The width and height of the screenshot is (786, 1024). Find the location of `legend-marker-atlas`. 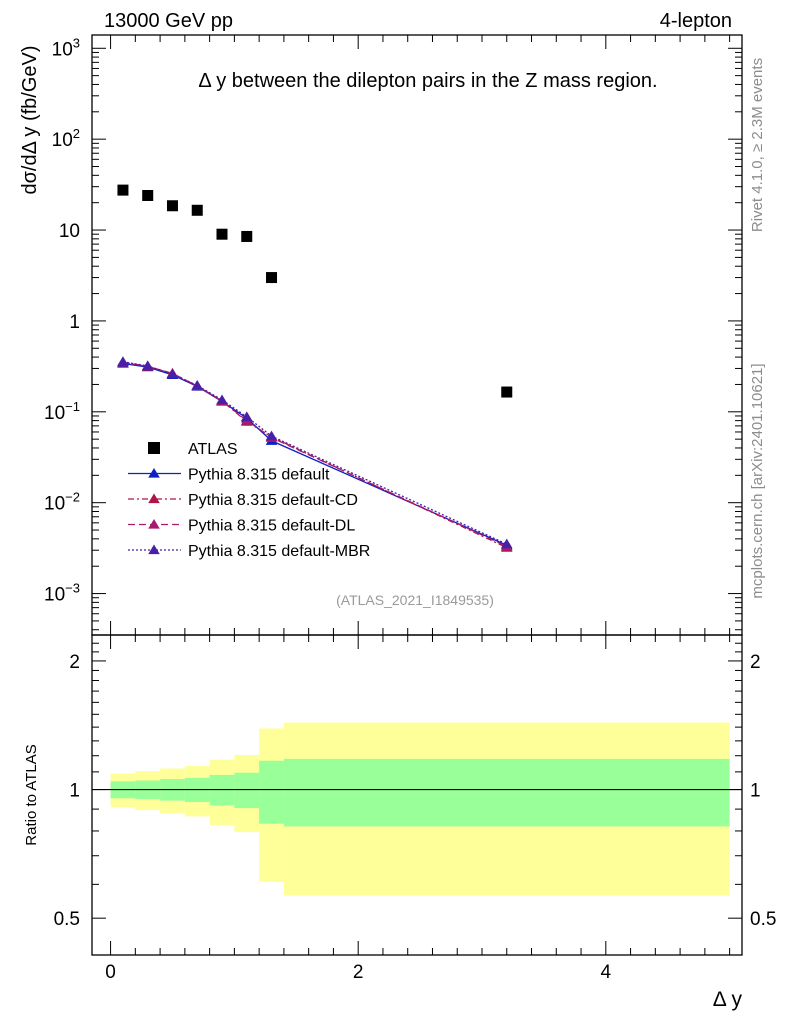

legend-marker-atlas is located at coordinates (154, 448).